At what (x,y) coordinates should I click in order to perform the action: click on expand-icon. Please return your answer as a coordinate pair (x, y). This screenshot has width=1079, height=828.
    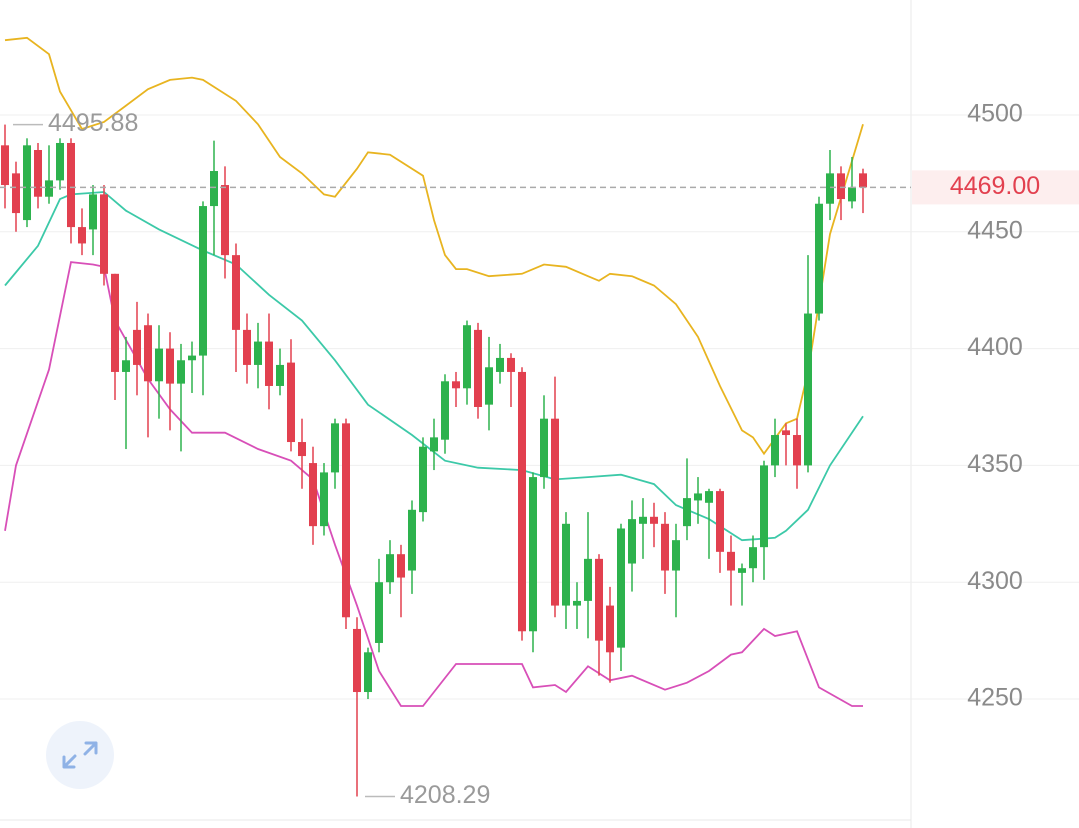
    Looking at the image, I should click on (80, 755).